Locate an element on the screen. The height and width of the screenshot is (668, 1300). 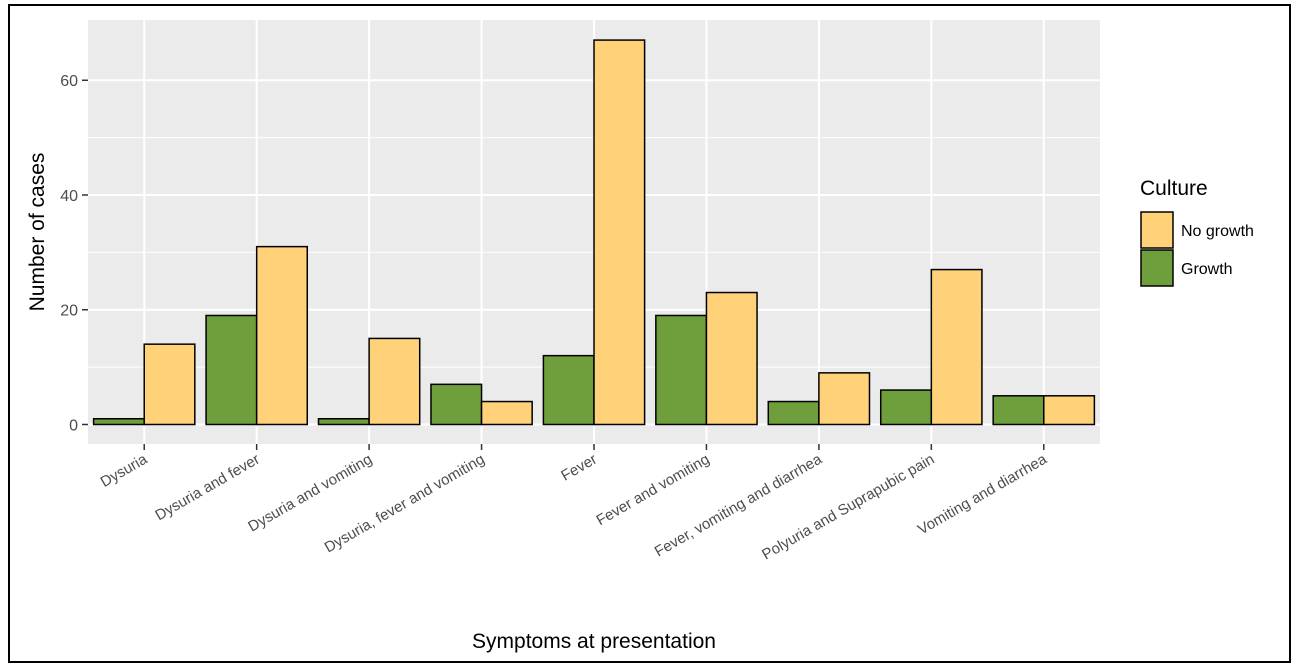
y-tick-label: 20 is located at coordinates (69, 311).